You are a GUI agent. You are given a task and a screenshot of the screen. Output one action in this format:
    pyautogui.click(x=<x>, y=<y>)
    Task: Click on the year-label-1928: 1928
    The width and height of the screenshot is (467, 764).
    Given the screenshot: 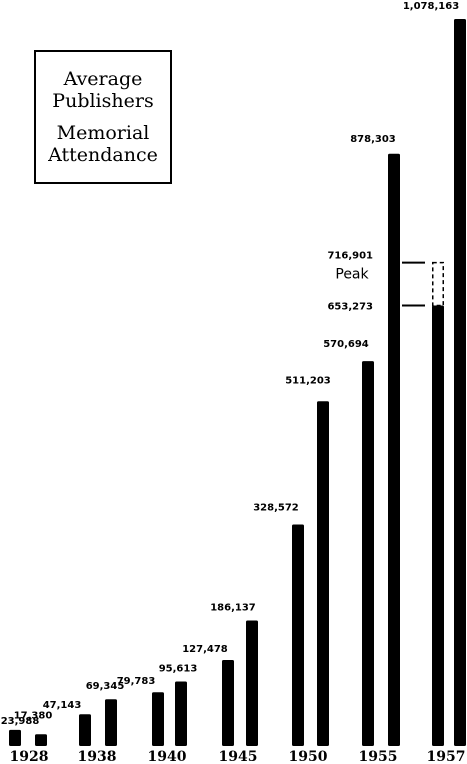 What is the action you would take?
    pyautogui.click(x=29, y=756)
    